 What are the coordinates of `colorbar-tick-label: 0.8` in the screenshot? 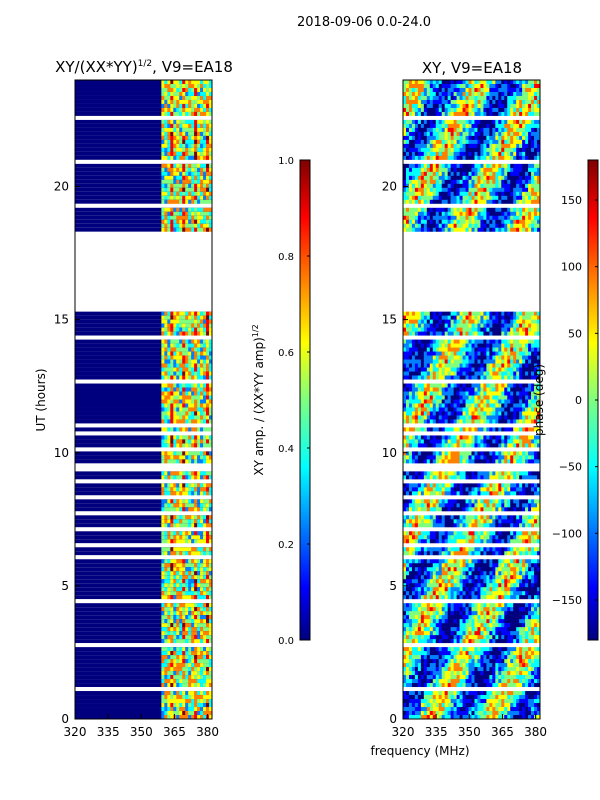 It's located at (286, 257).